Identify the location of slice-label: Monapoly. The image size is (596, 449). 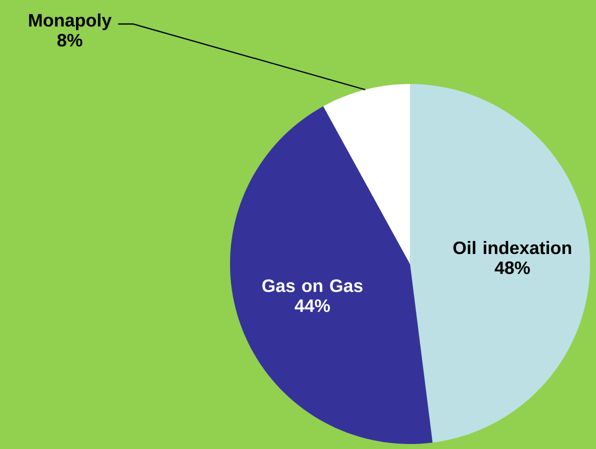
(70, 21).